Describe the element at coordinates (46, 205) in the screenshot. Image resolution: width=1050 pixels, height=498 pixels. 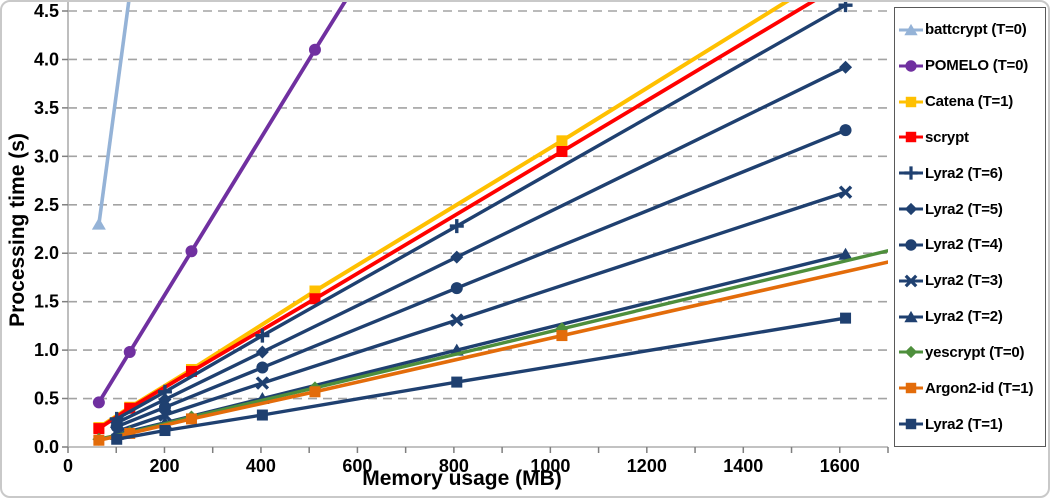
I see `y-tick-label: 2.5` at that location.